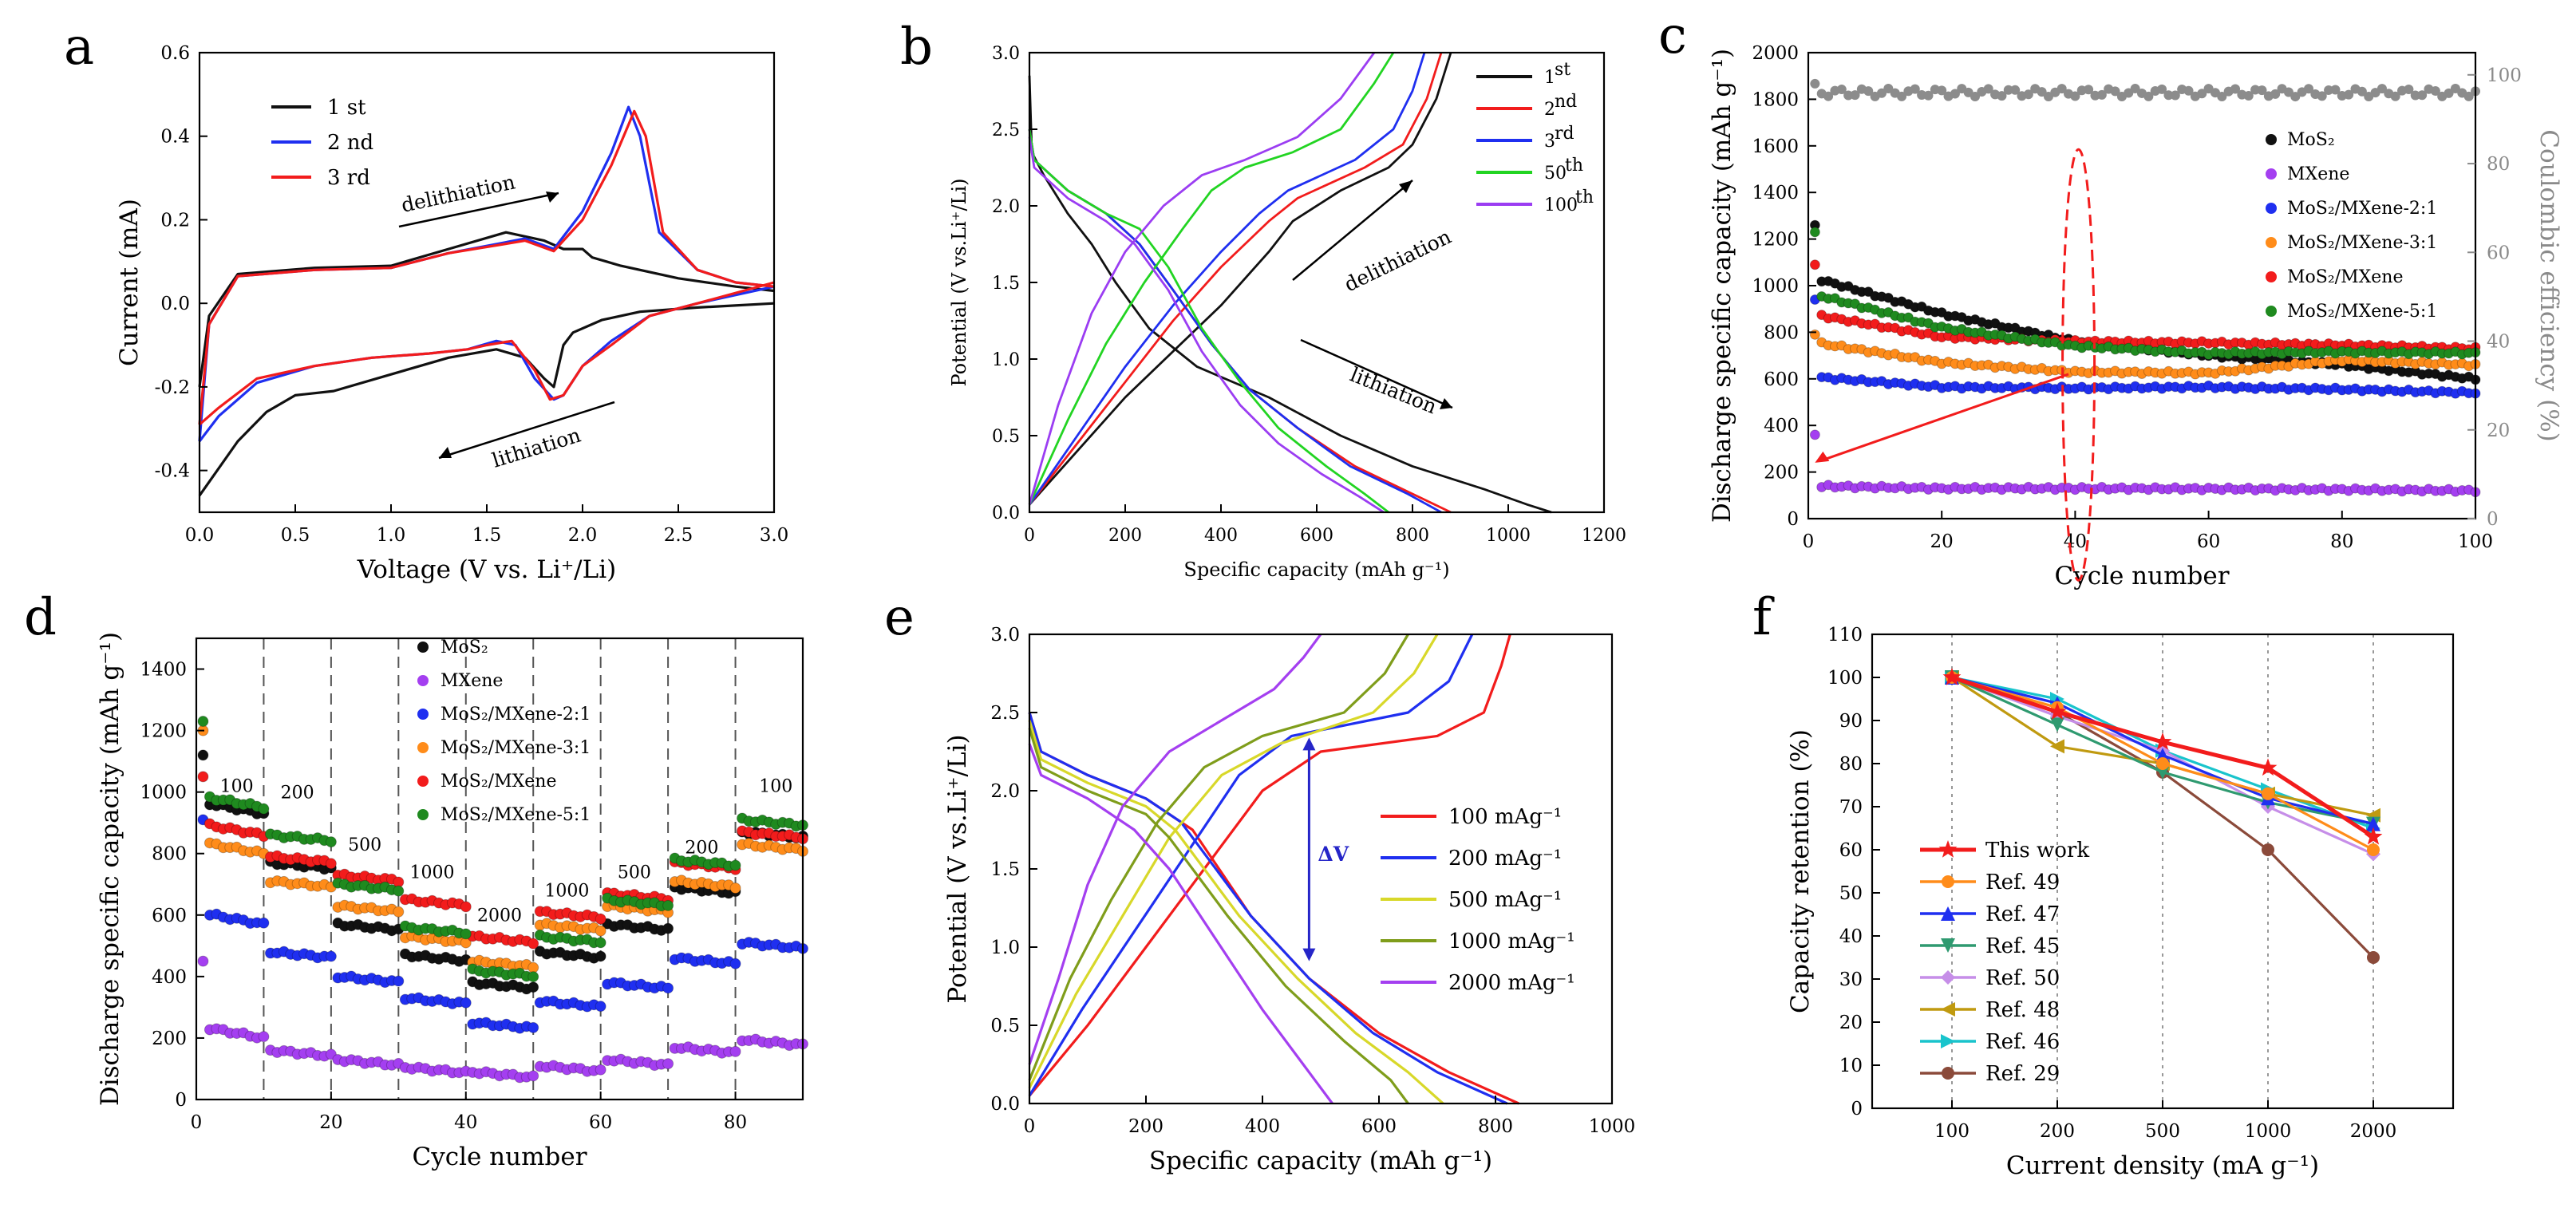  What do you see at coordinates (175, 220) in the screenshot?
I see `y-tick-label: 0.2` at bounding box center [175, 220].